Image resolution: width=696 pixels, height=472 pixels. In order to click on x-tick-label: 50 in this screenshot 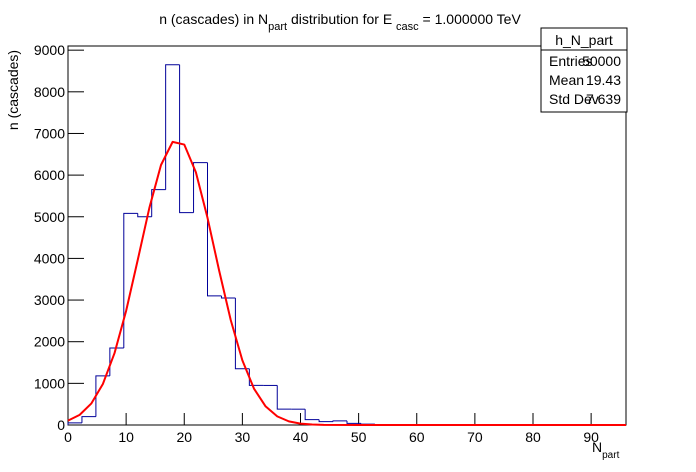, I will do `click(359, 437)`.